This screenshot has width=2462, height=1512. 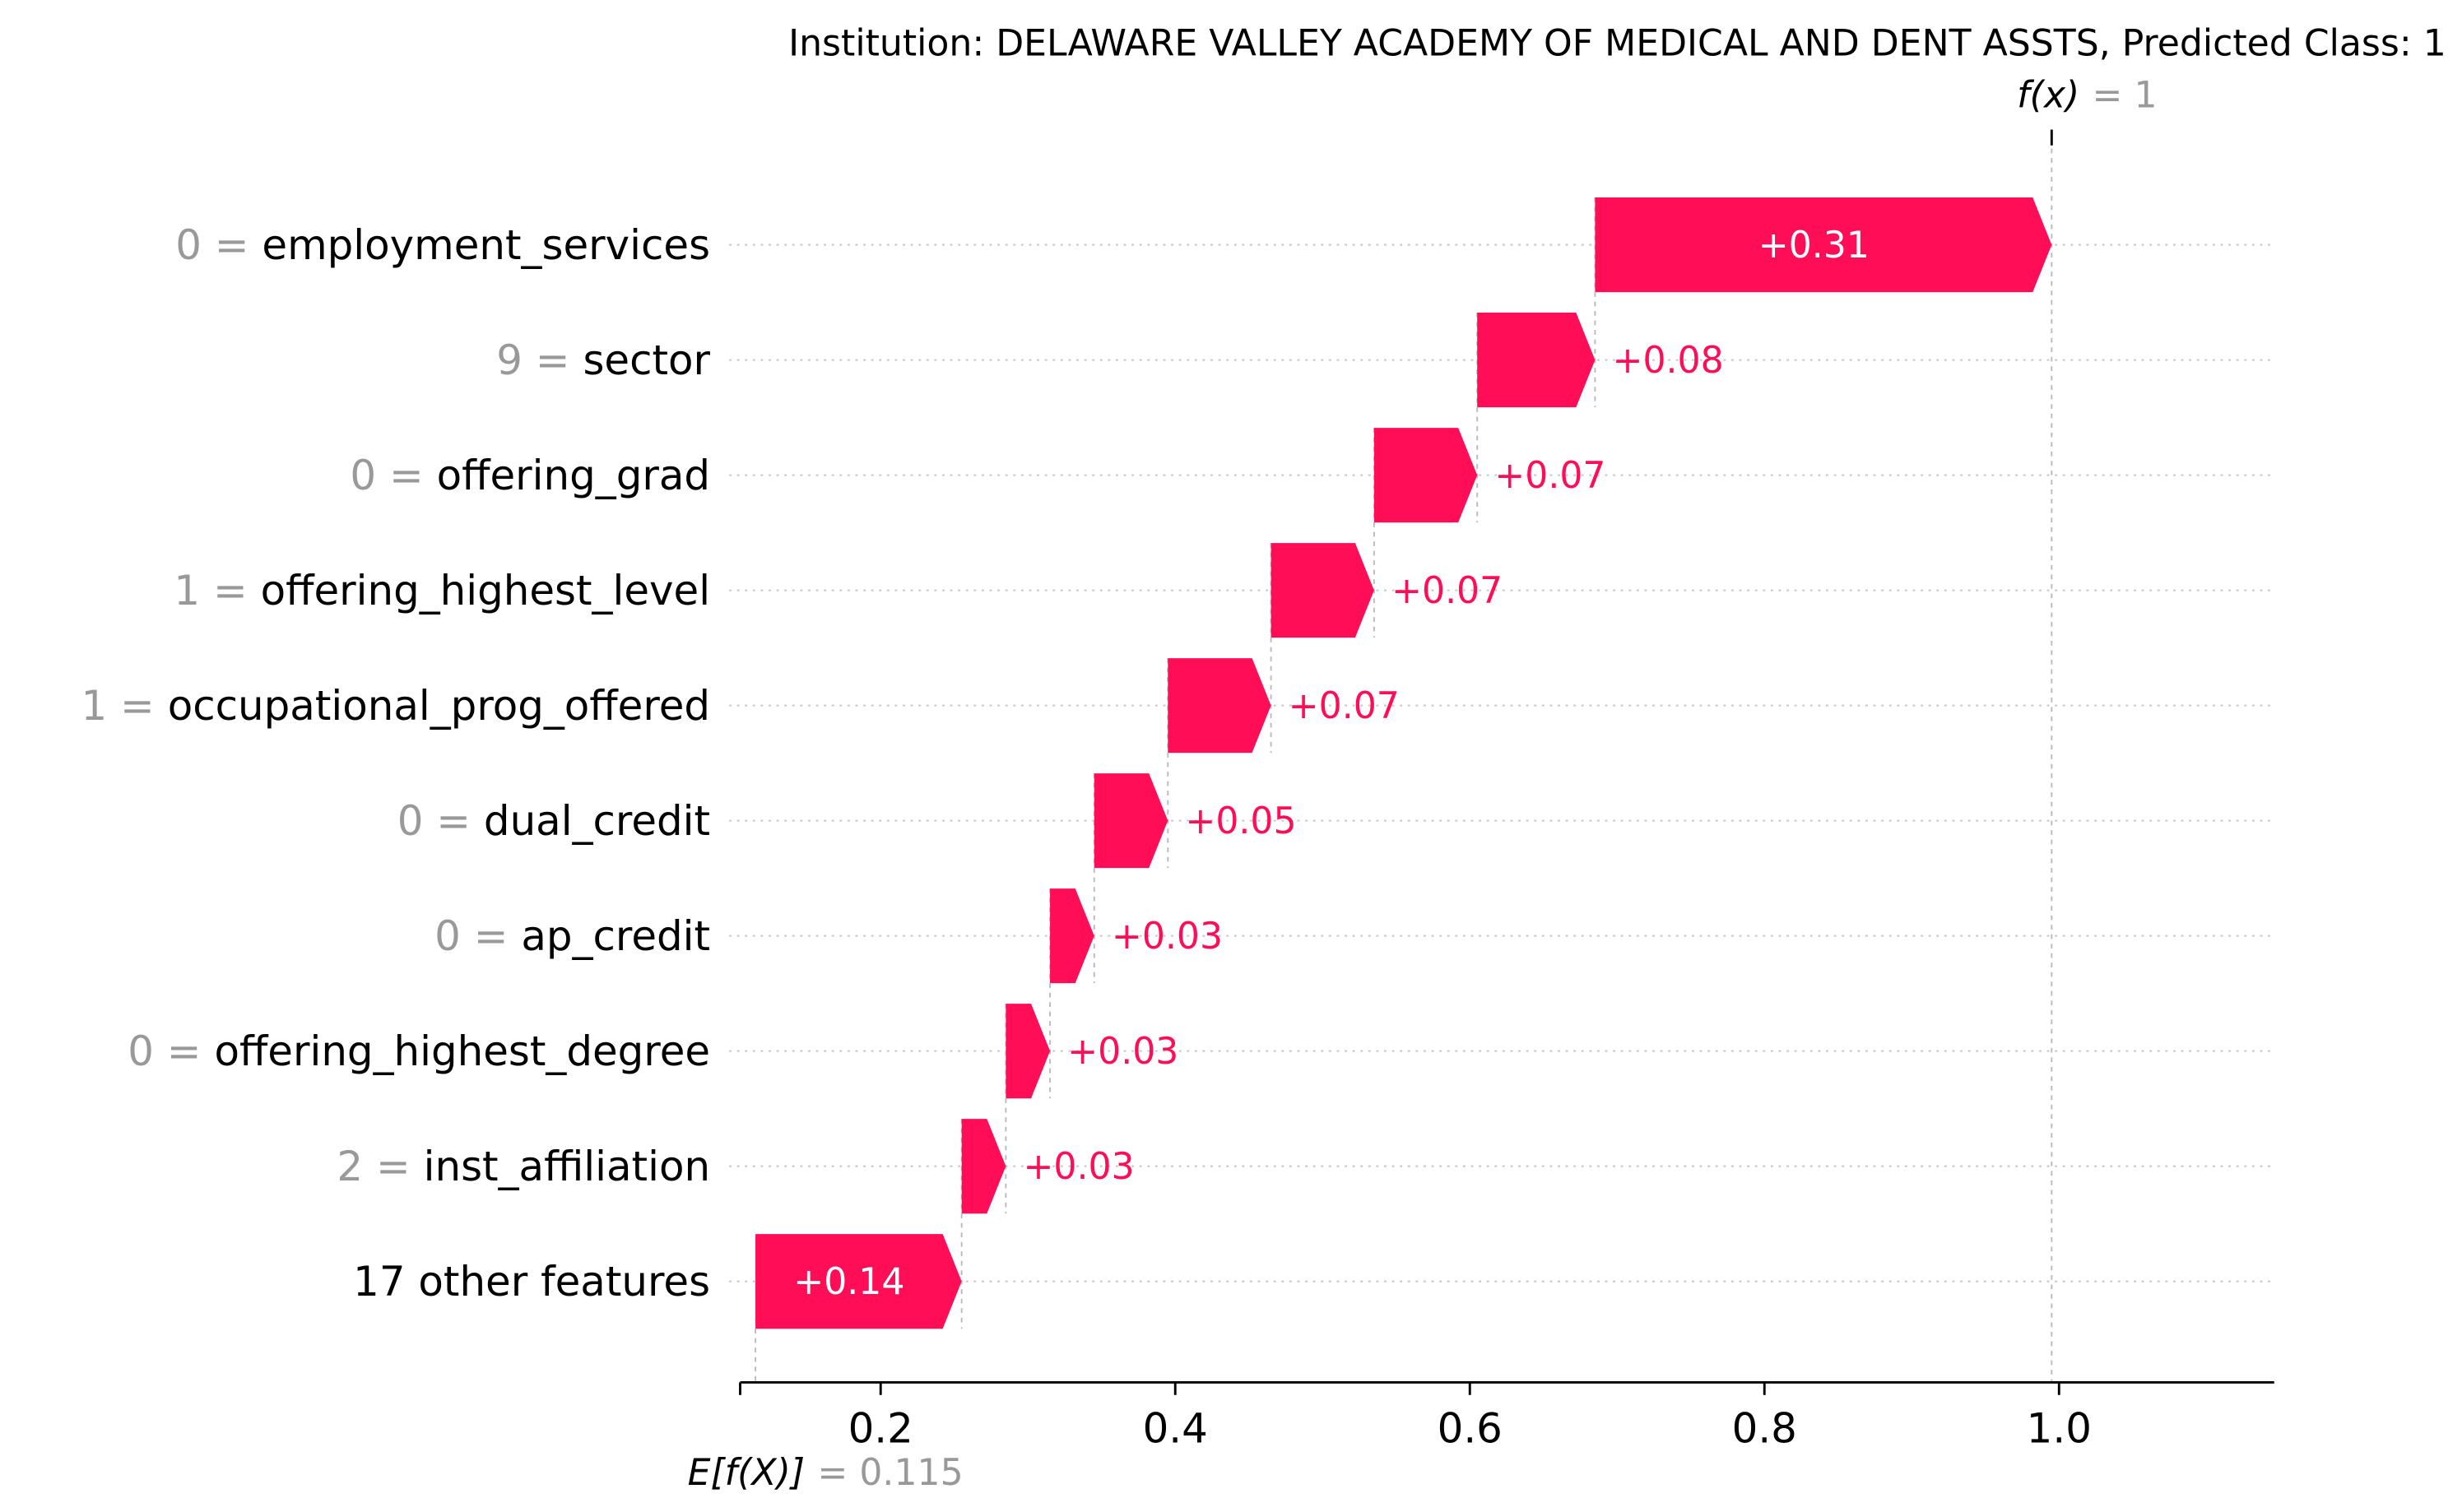 What do you see at coordinates (509, 360) in the screenshot?
I see `feature-value: 9` at bounding box center [509, 360].